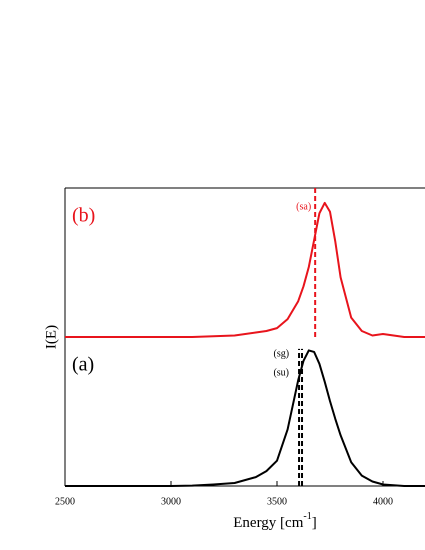  I want to click on x-tick-label: 2500, so click(65, 501).